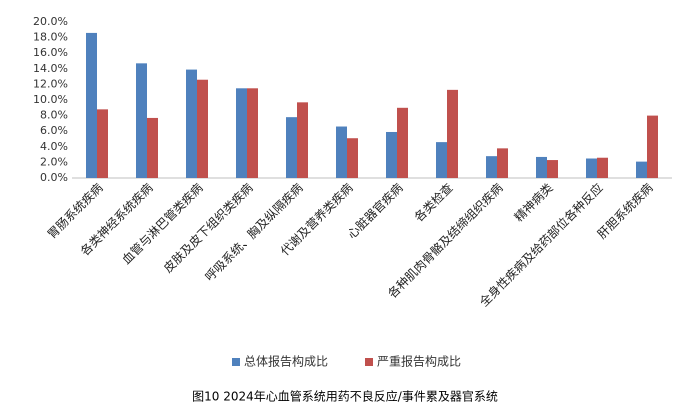 This screenshot has height=417, width=689. What do you see at coordinates (50, 99) in the screenshot?
I see `y-tick-label: 10.0%` at bounding box center [50, 99].